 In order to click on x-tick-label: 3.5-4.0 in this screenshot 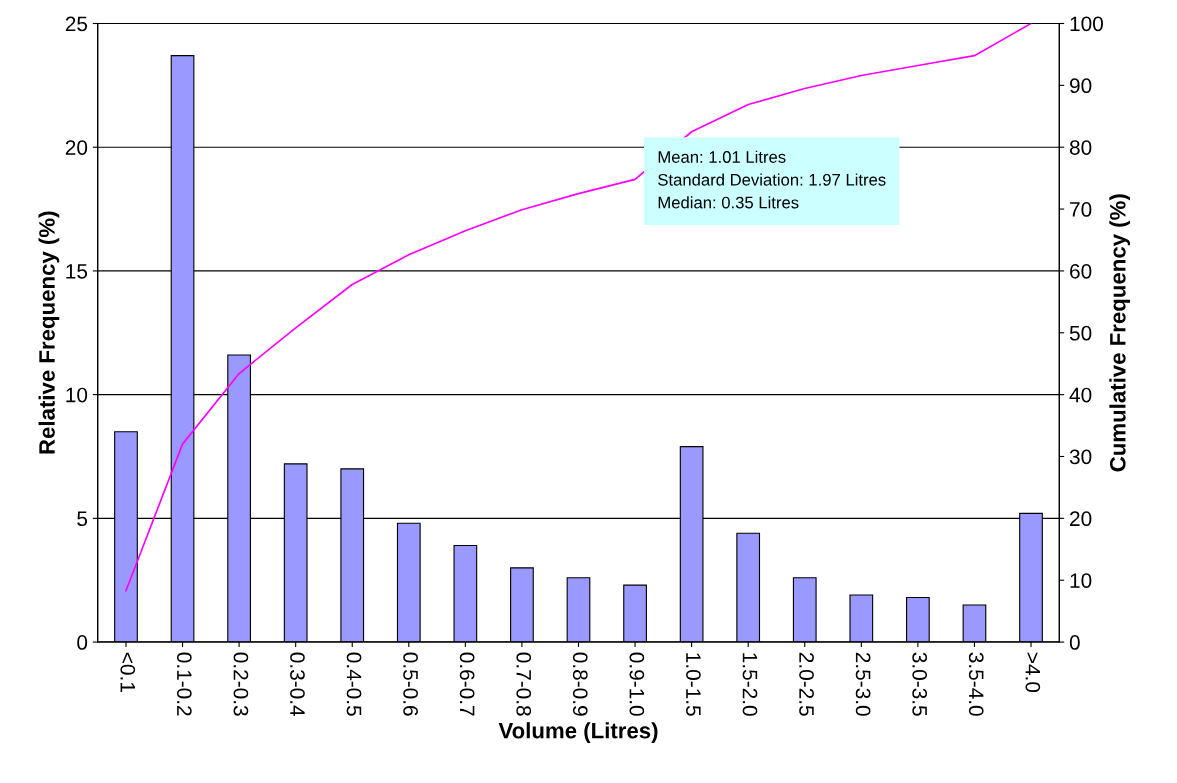, I will do `click(976, 684)`.